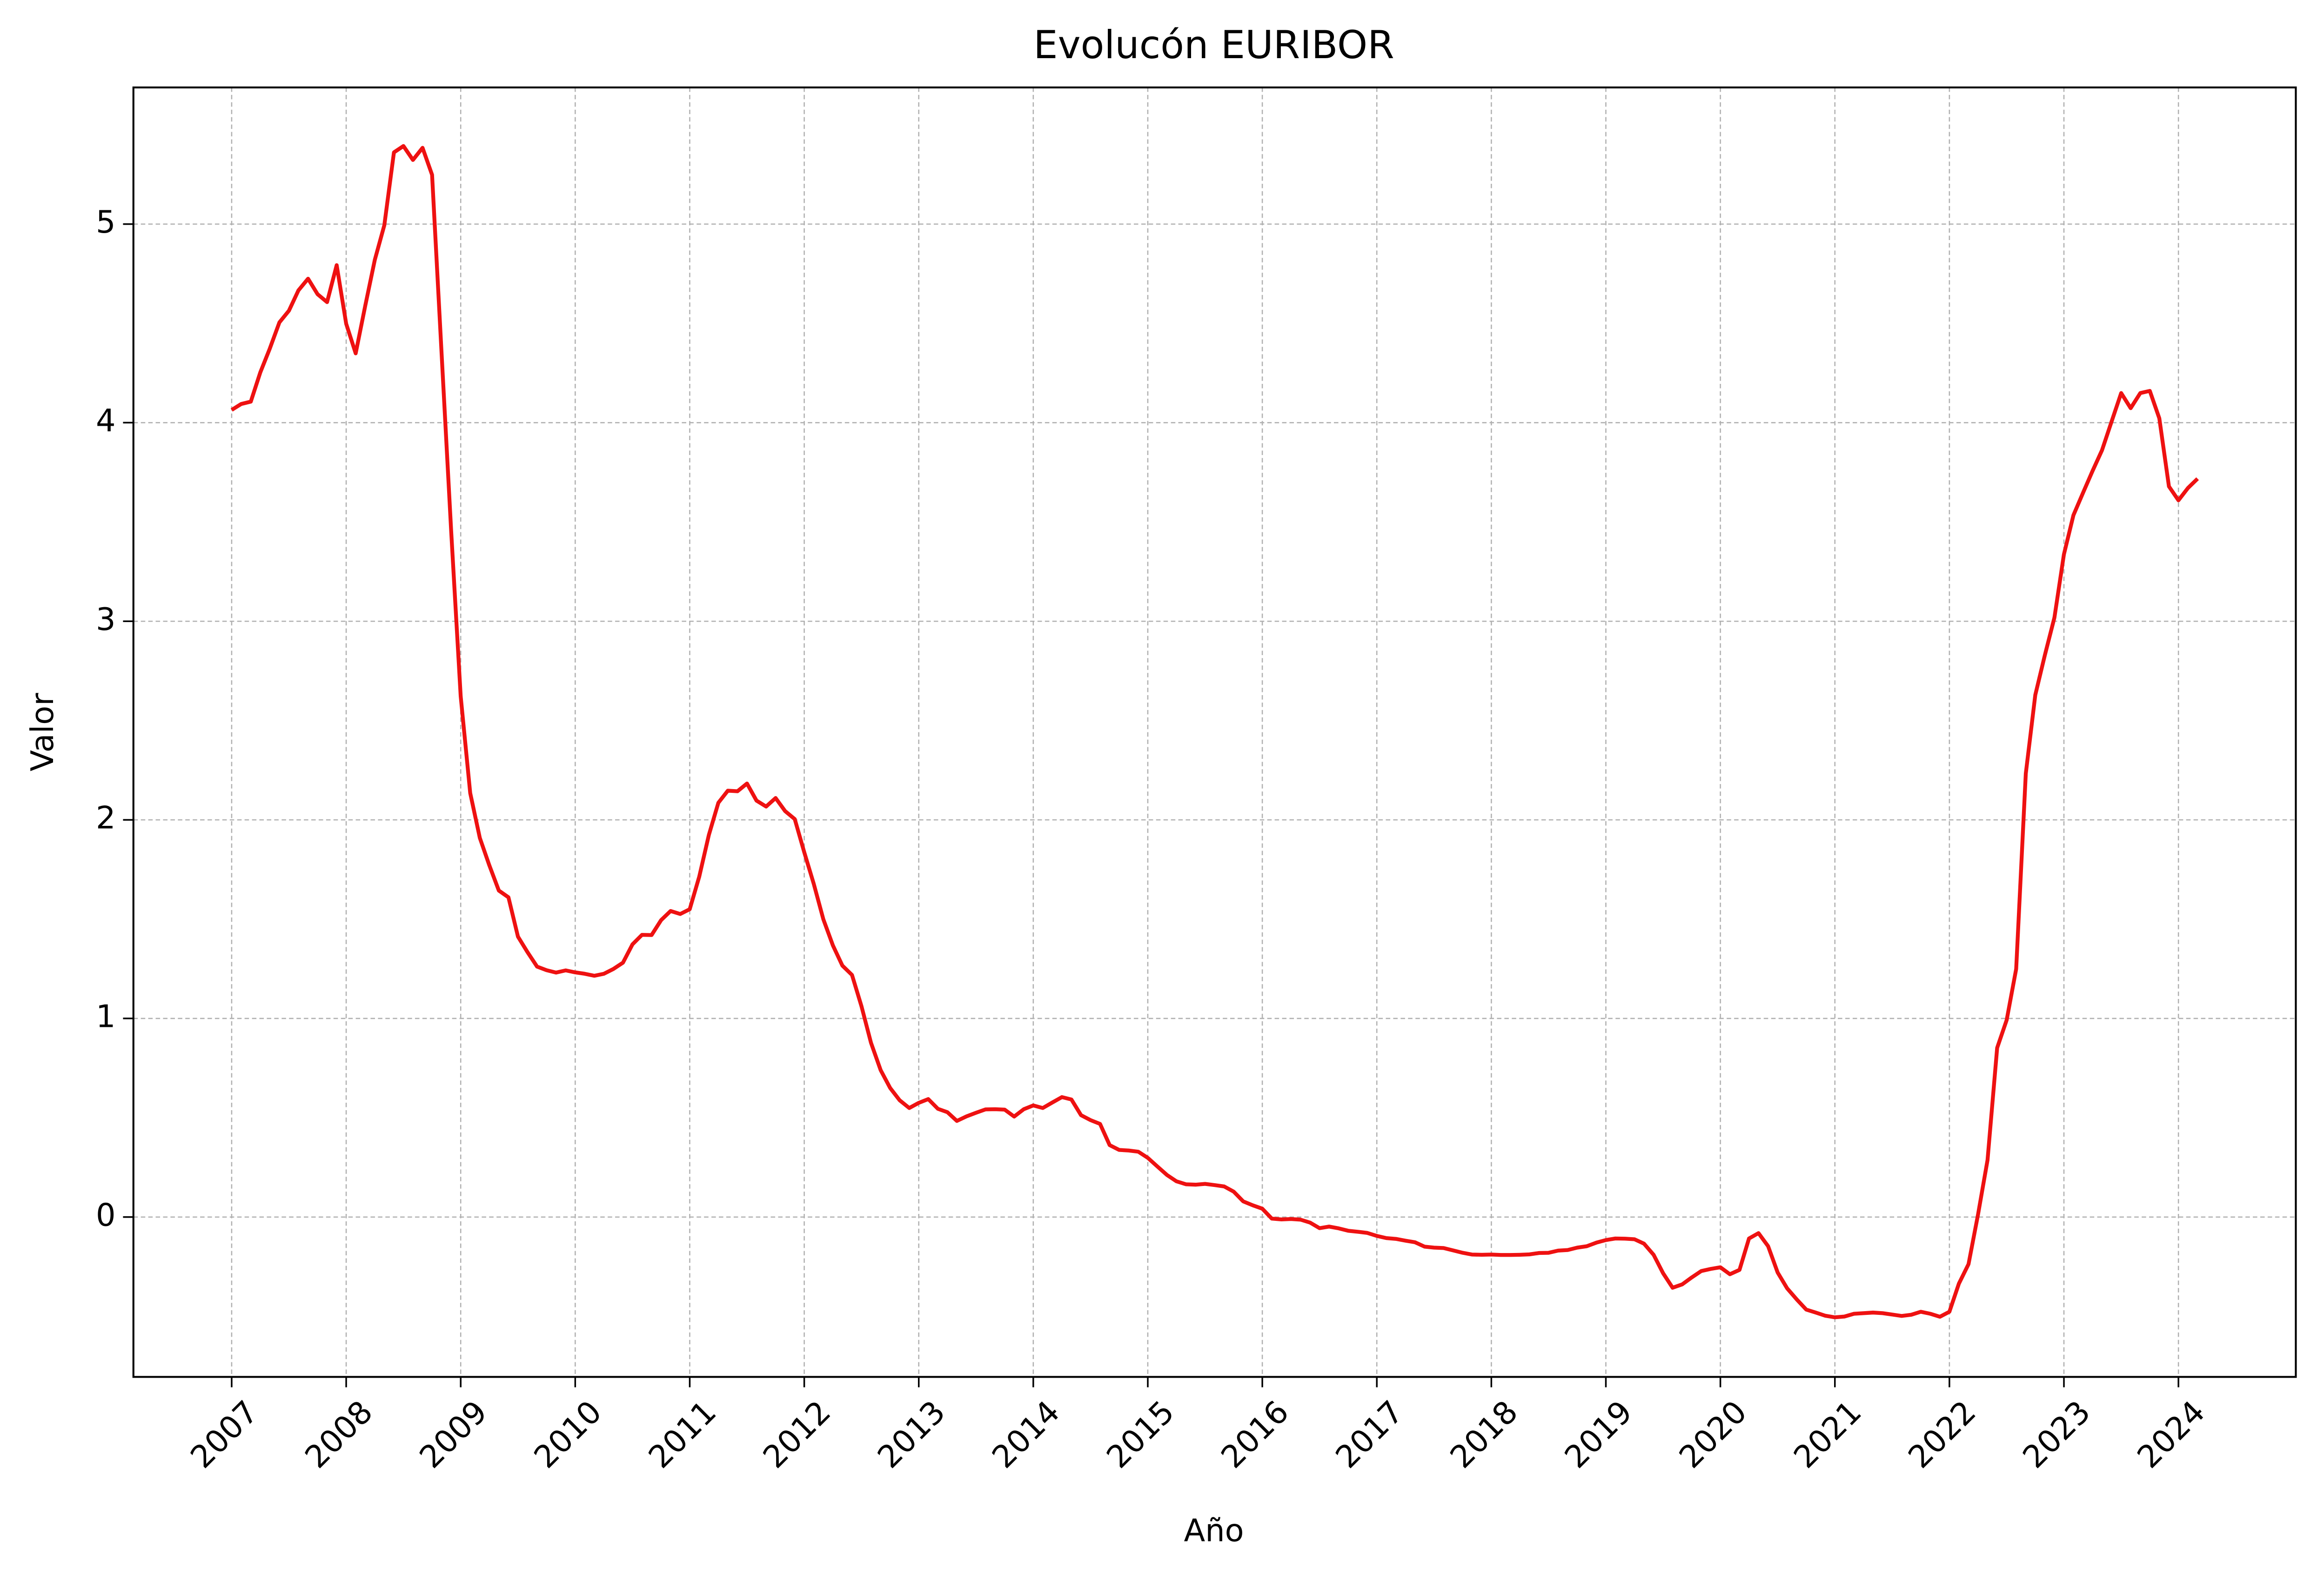 Image resolution: width=2324 pixels, height=1581 pixels. I want to click on y-tick-label: 0, so click(106, 1215).